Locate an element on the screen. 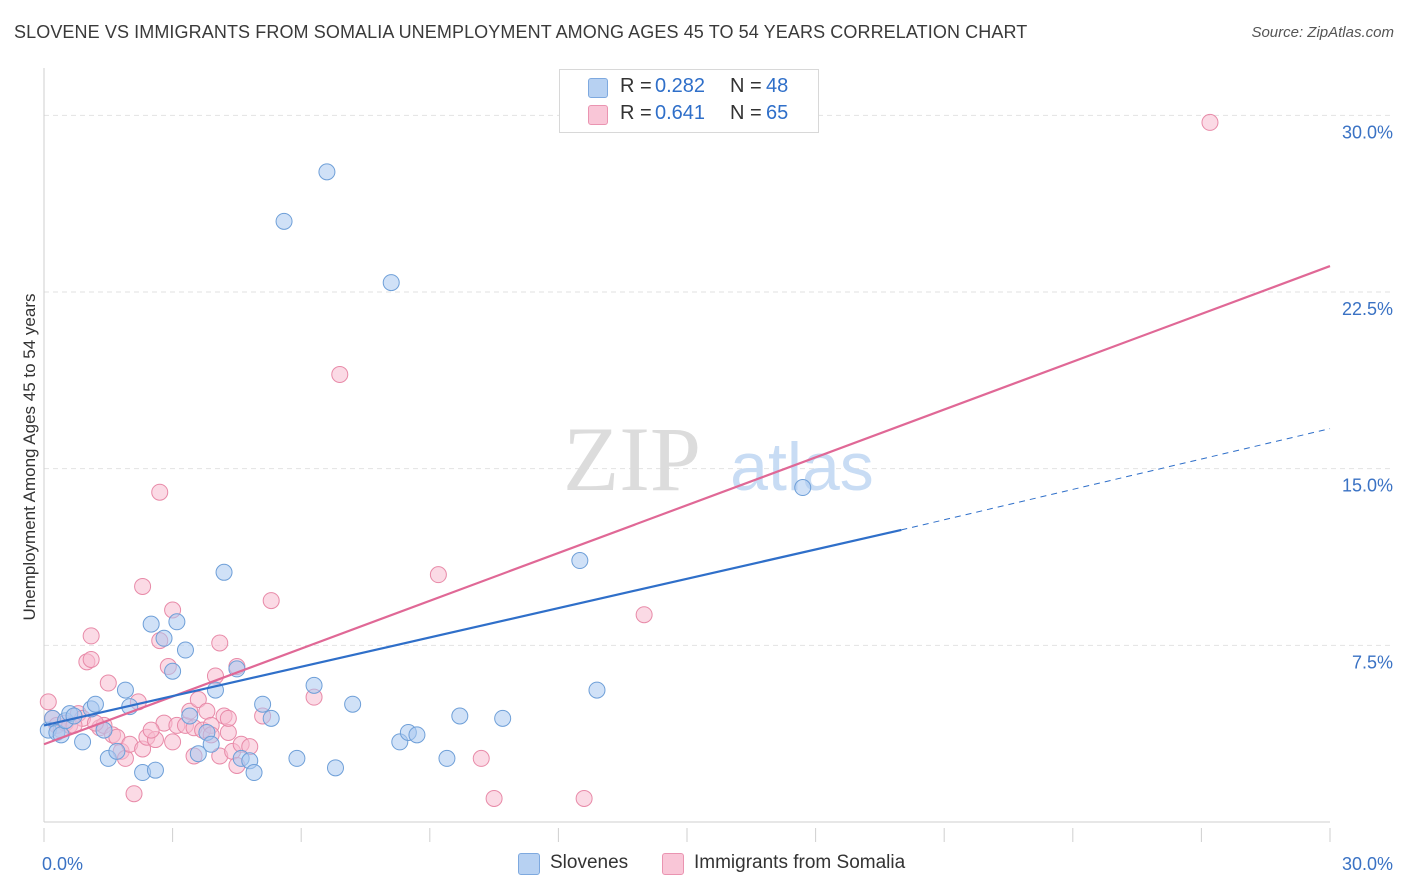 The image size is (1406, 892). legend-r-value: 0.641 is located at coordinates (680, 113).